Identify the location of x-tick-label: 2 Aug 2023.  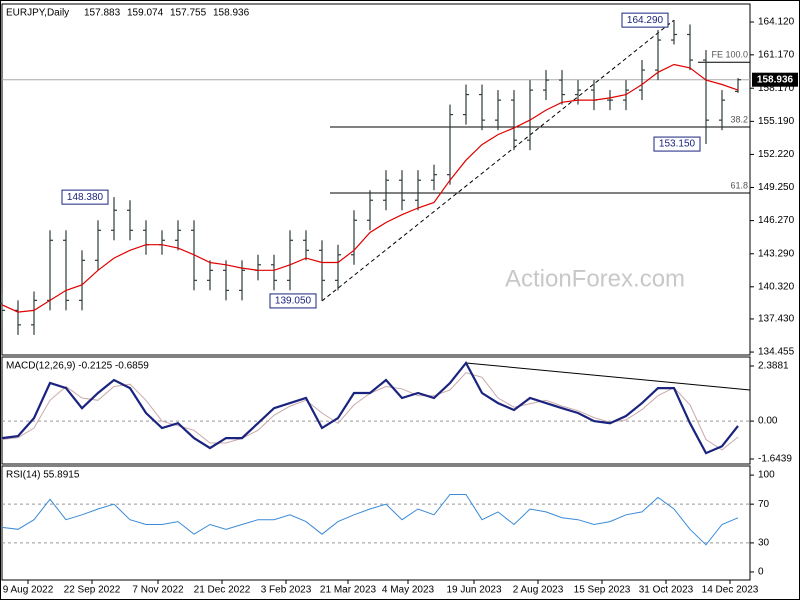
(538, 590).